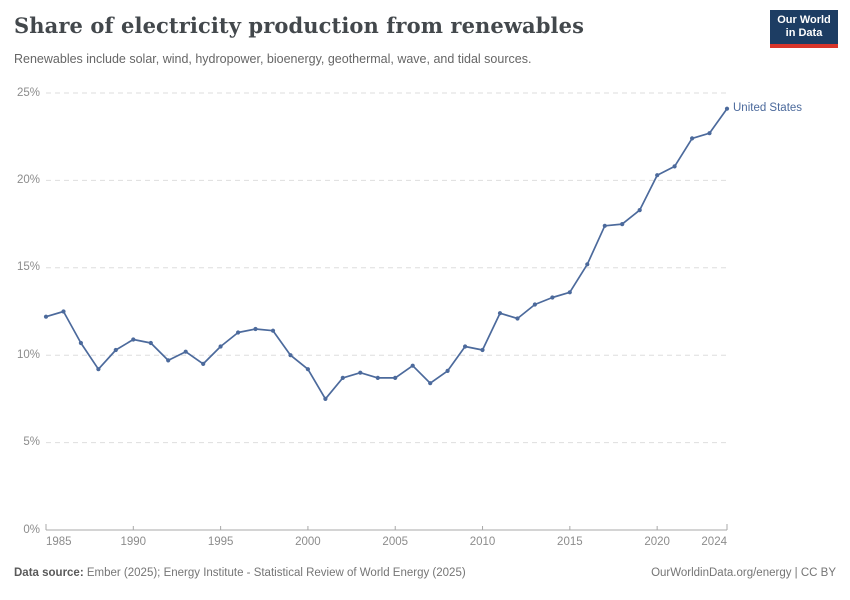  What do you see at coordinates (133, 542) in the screenshot?
I see `x-axis-tick-label: 1990` at bounding box center [133, 542].